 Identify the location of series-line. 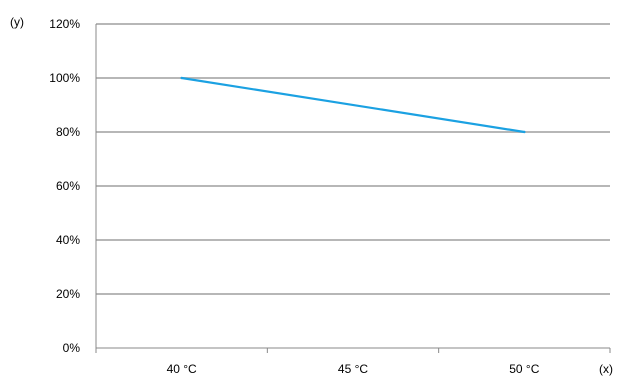
(353, 105).